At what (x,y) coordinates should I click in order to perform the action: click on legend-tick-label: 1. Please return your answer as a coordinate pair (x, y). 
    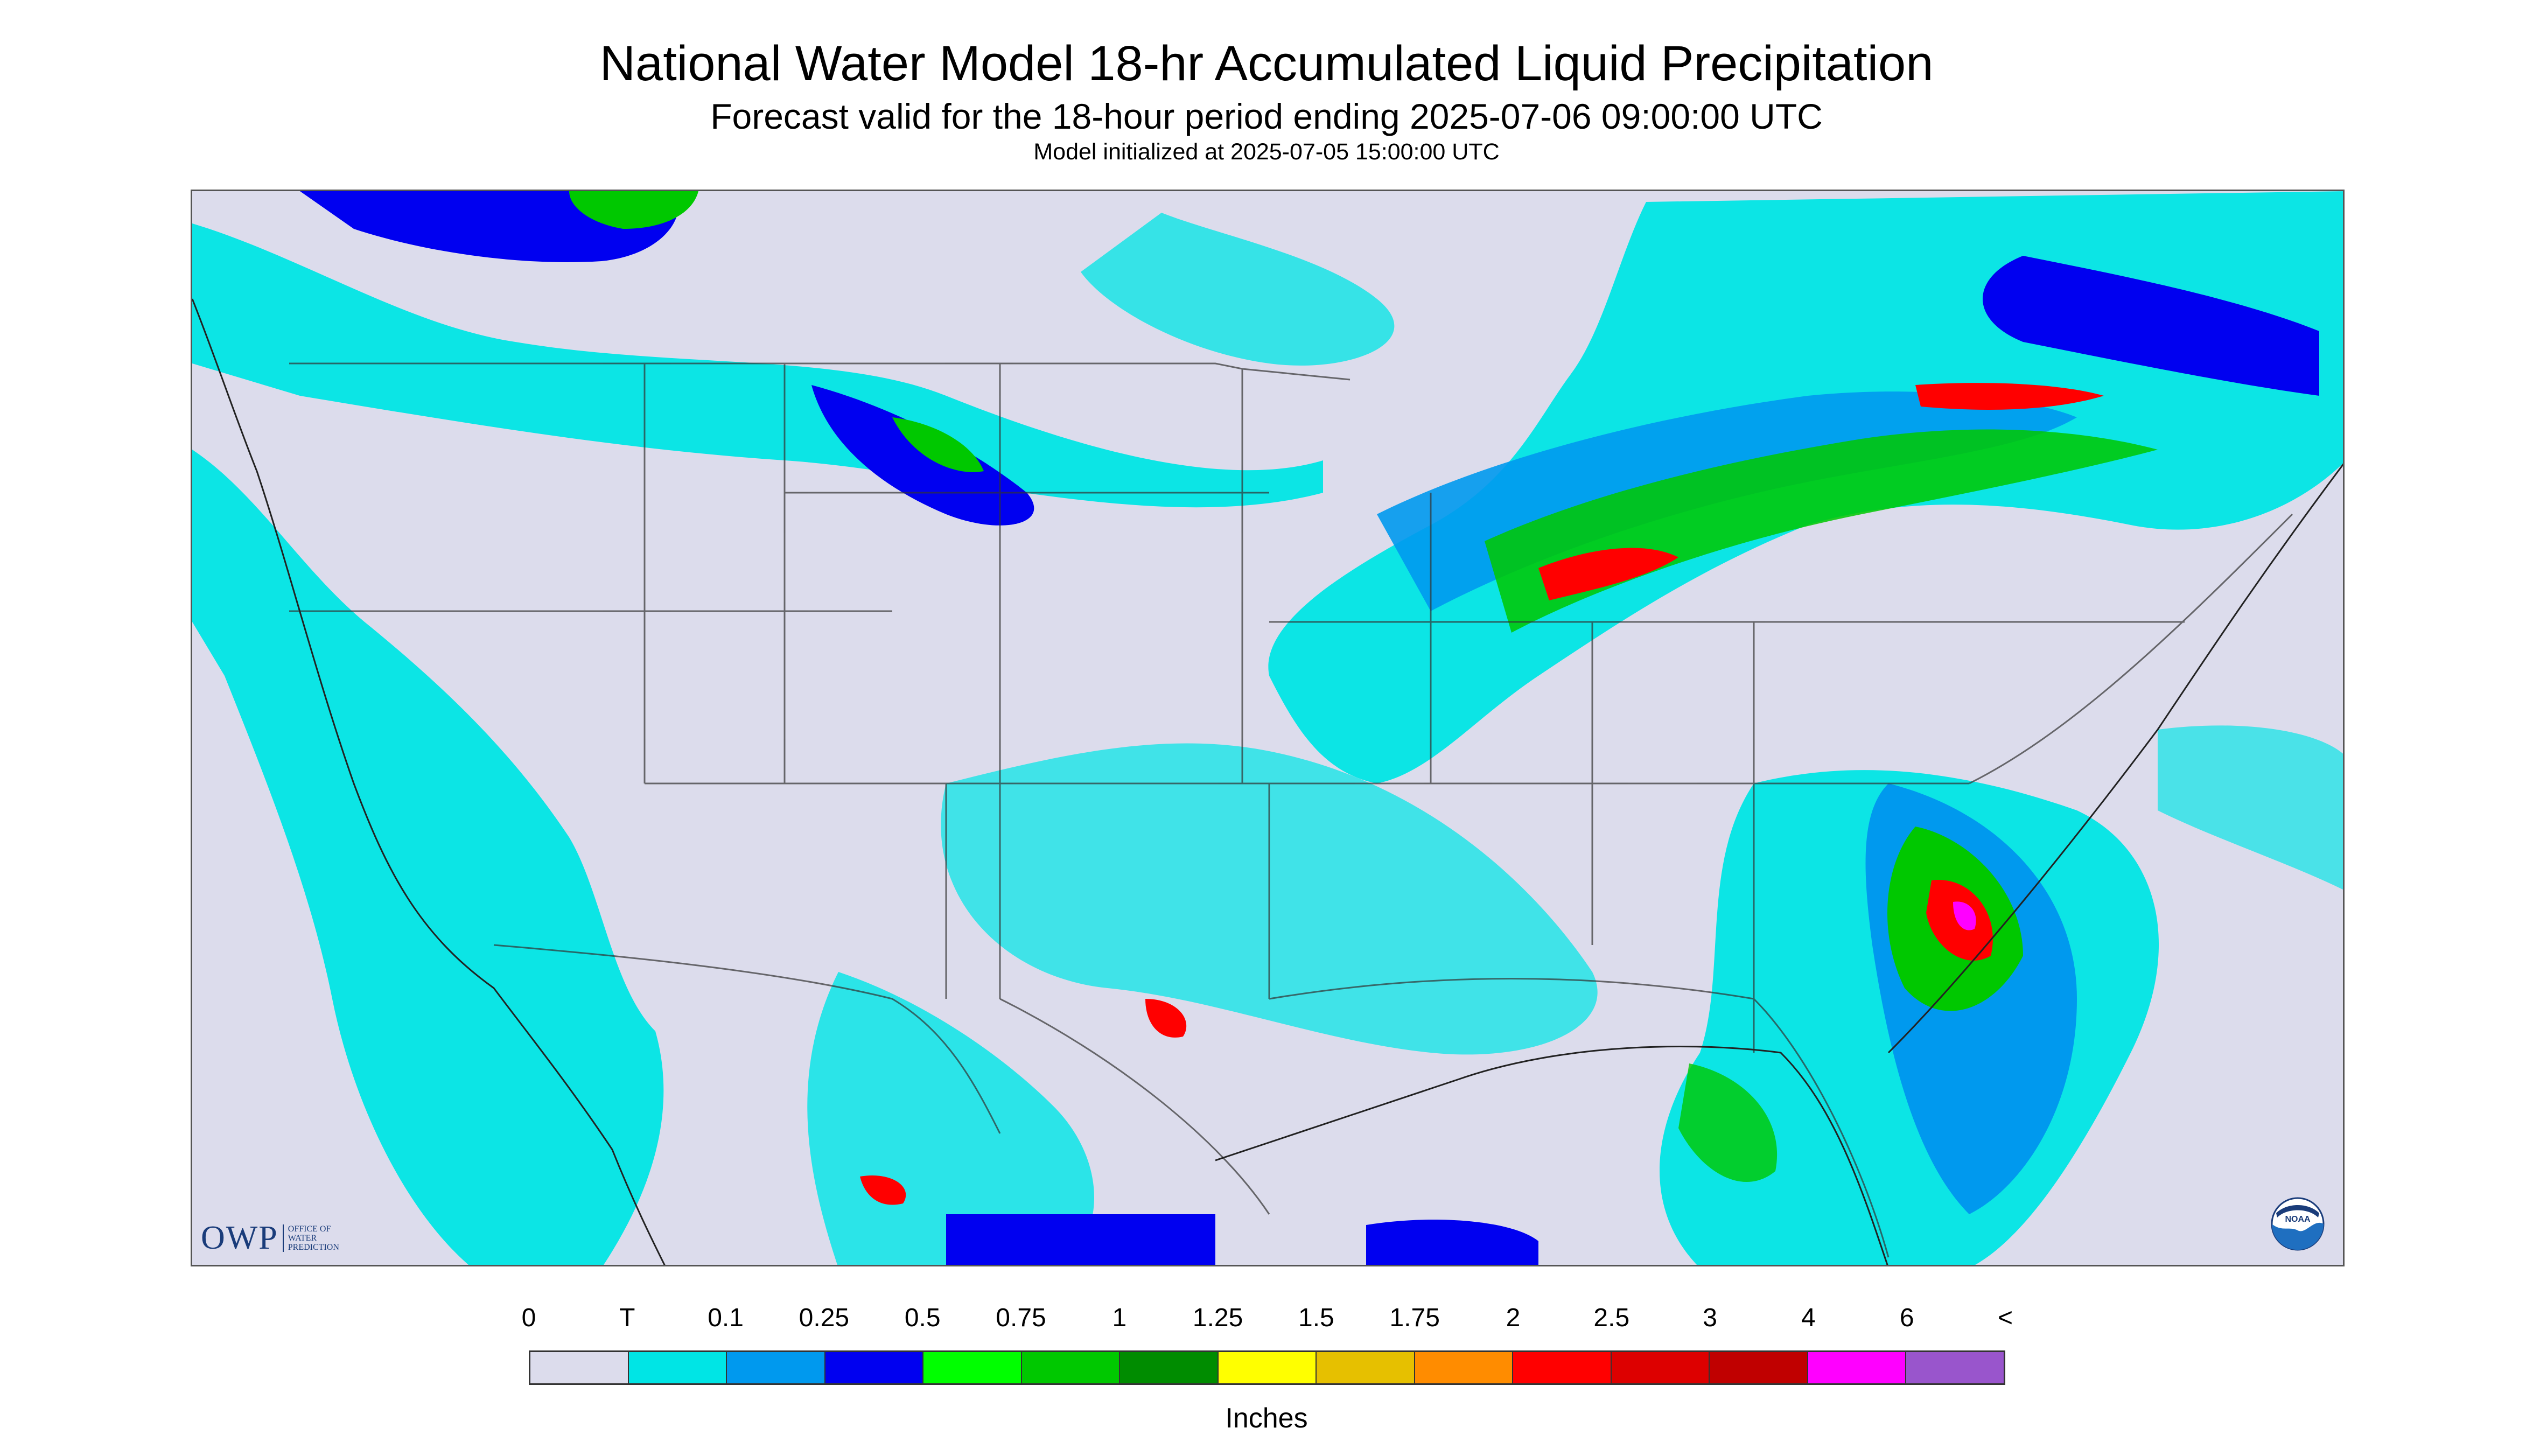
    Looking at the image, I should click on (1120, 1318).